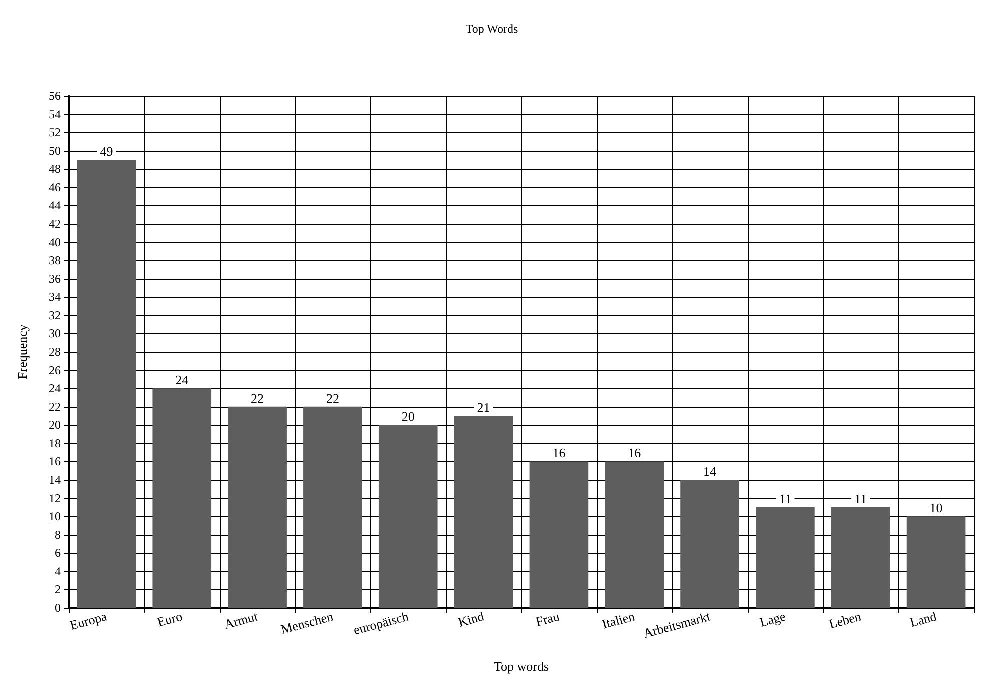 The height and width of the screenshot is (688, 984). Describe the element at coordinates (923, 619) in the screenshot. I see `x-tick-label: Land` at that location.